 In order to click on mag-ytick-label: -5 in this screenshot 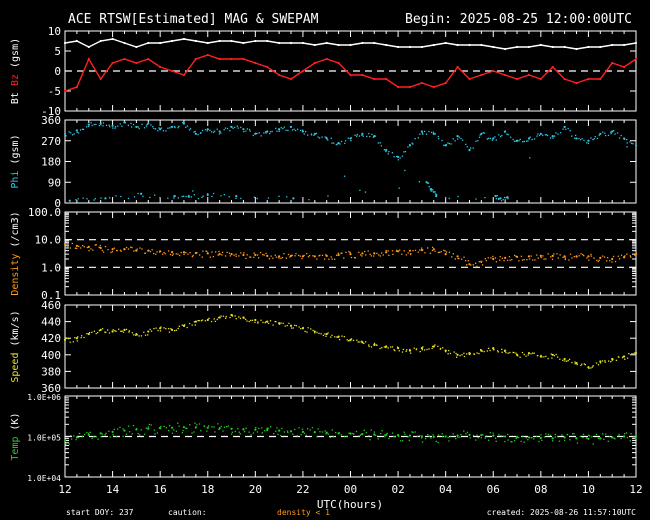, I will do `click(54, 91)`.